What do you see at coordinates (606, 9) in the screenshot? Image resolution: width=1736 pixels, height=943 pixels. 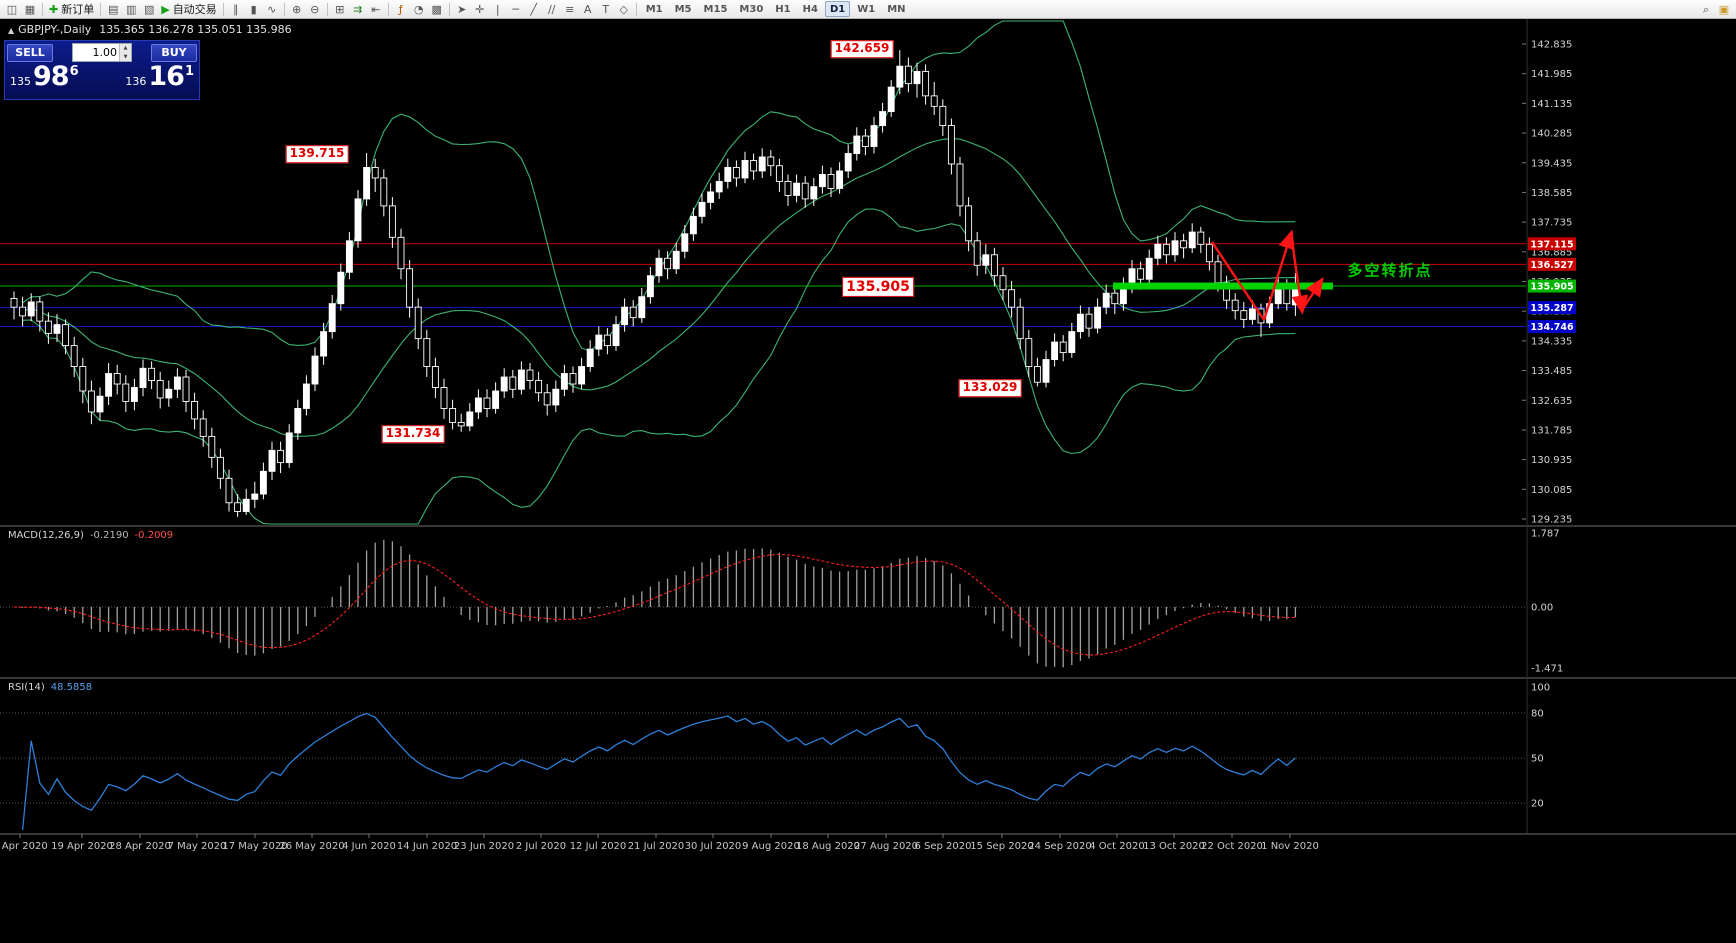 I see `label-icon: T` at bounding box center [606, 9].